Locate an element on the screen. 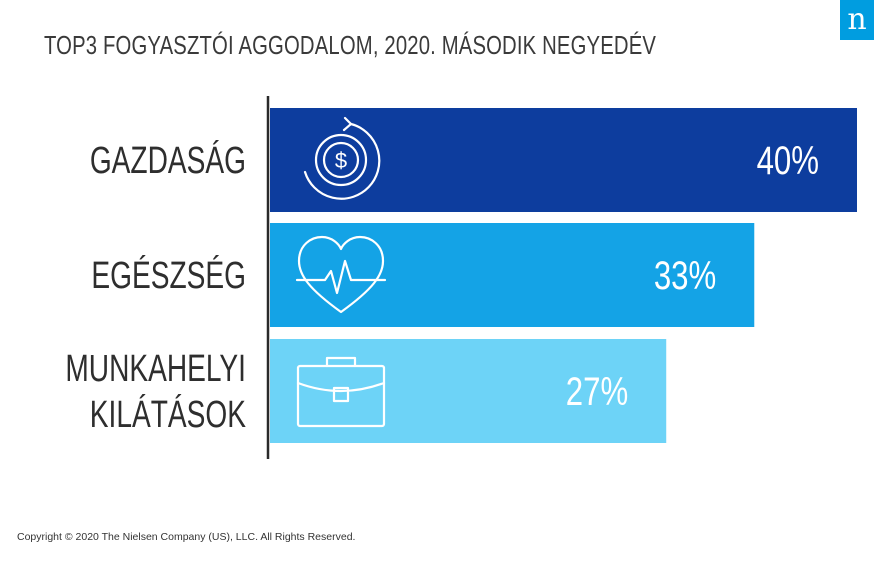 The image size is (895, 566). category-label-0-0: GAZDASÁG is located at coordinates (168, 161).